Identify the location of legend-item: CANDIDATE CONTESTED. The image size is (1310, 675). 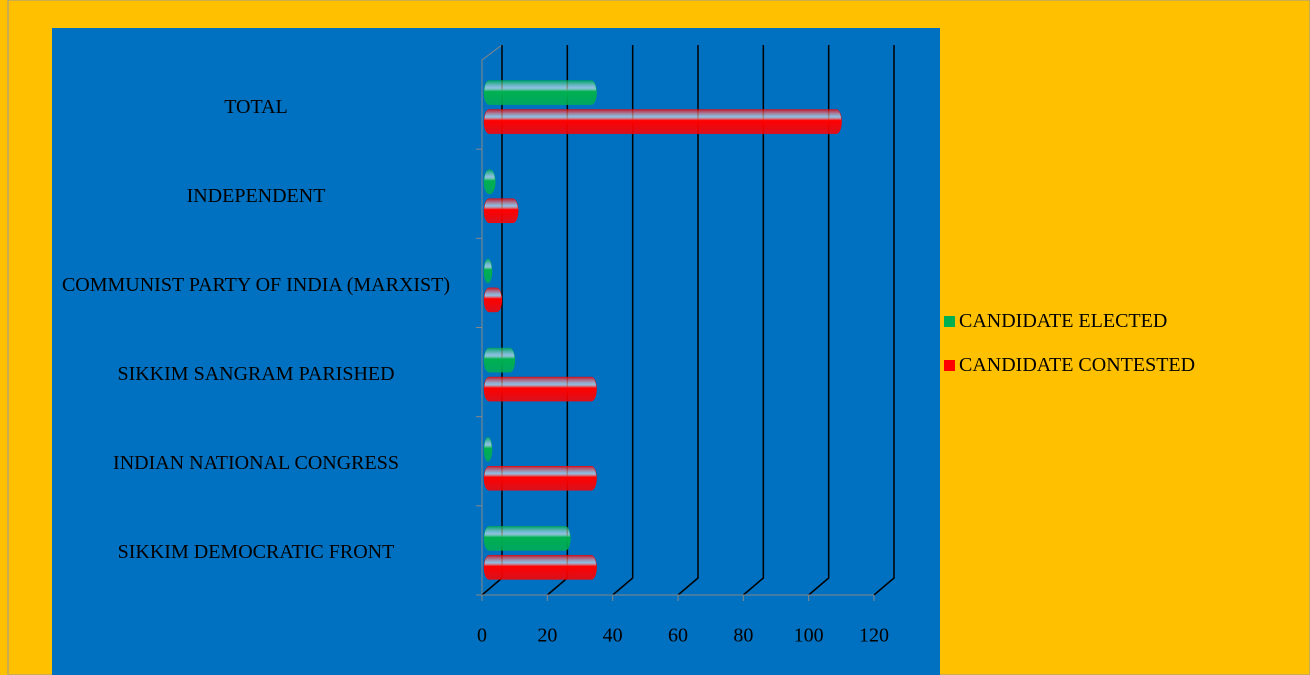
(1069, 365).